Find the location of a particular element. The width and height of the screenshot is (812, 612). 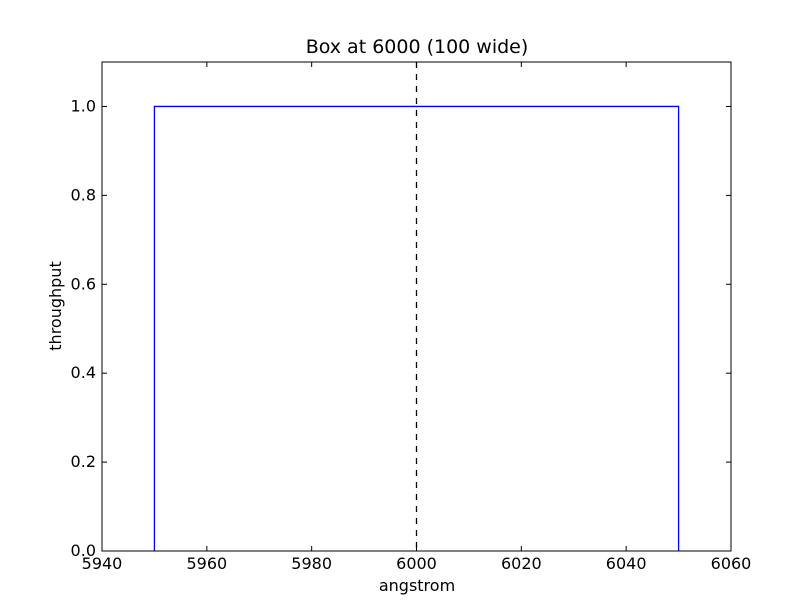

x-tick-label: 5960 is located at coordinates (206, 563).